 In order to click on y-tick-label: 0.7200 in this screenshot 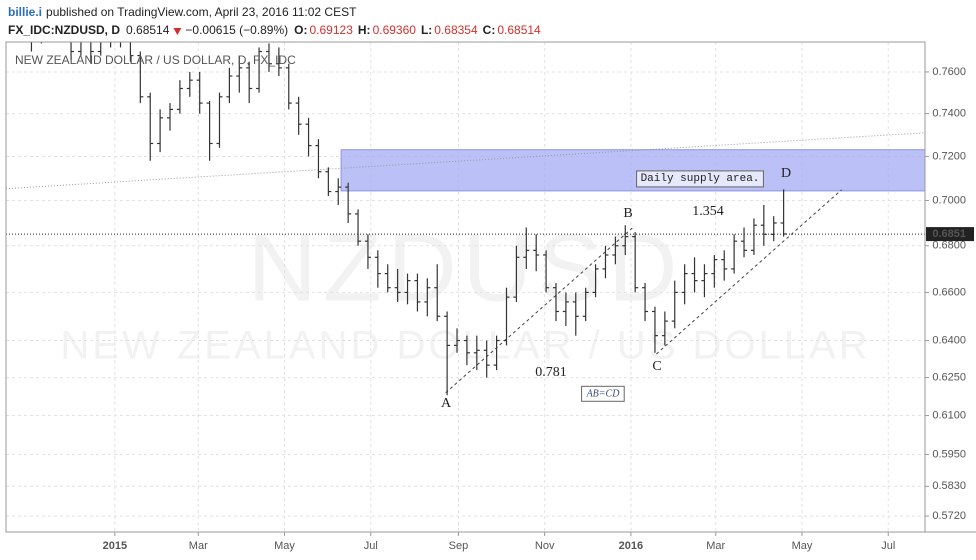, I will do `click(949, 156)`.